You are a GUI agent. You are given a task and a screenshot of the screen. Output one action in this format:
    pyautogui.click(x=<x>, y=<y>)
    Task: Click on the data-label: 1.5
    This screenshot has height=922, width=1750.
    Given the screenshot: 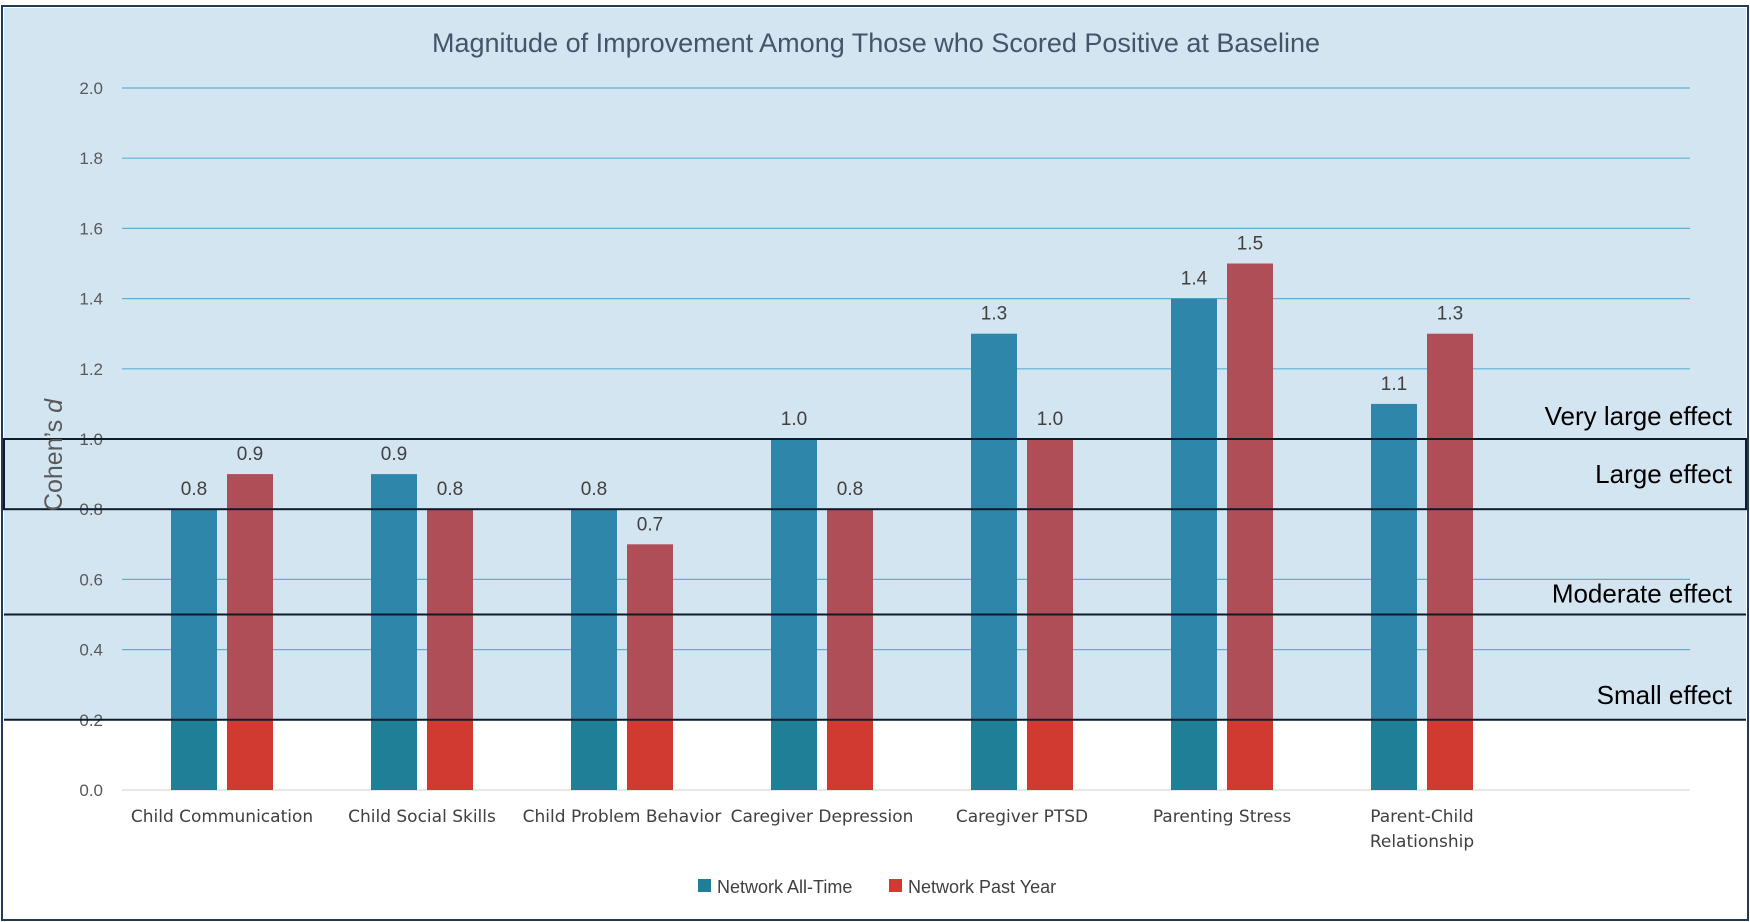 What is the action you would take?
    pyautogui.click(x=1250, y=244)
    